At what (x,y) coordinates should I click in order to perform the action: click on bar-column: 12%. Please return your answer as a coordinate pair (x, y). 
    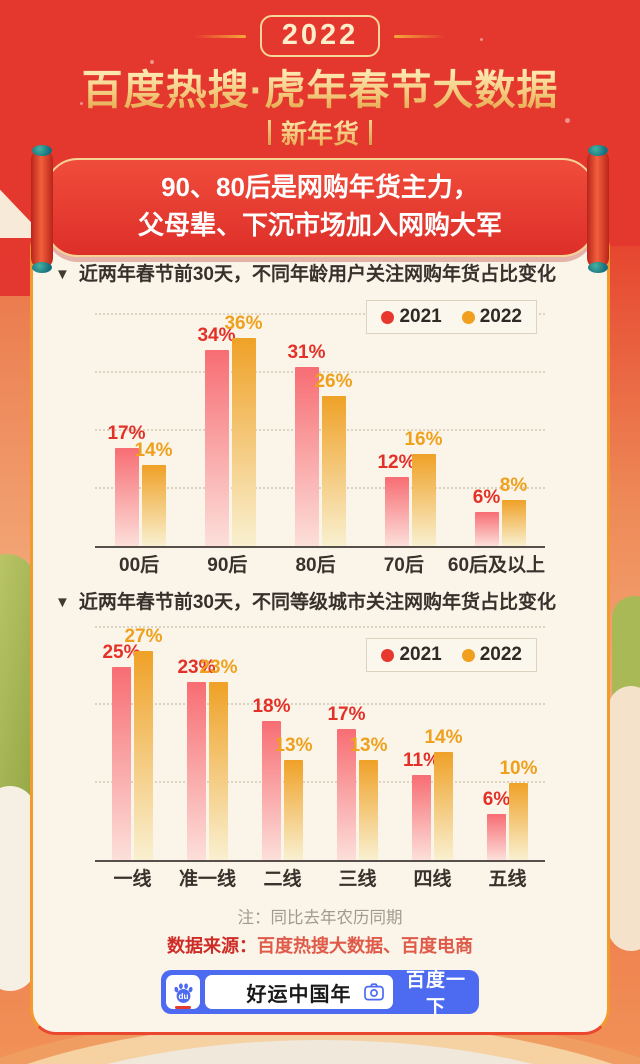
    Looking at the image, I should click on (396, 499).